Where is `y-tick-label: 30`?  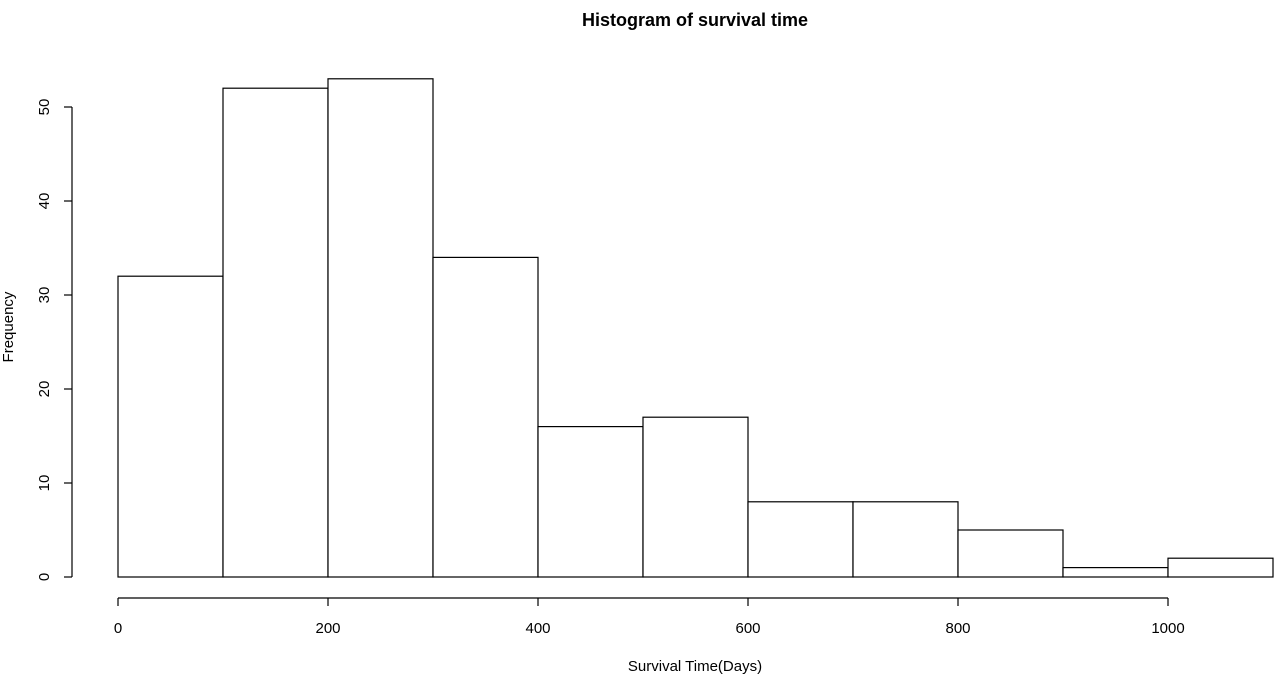 y-tick-label: 30 is located at coordinates (44, 295).